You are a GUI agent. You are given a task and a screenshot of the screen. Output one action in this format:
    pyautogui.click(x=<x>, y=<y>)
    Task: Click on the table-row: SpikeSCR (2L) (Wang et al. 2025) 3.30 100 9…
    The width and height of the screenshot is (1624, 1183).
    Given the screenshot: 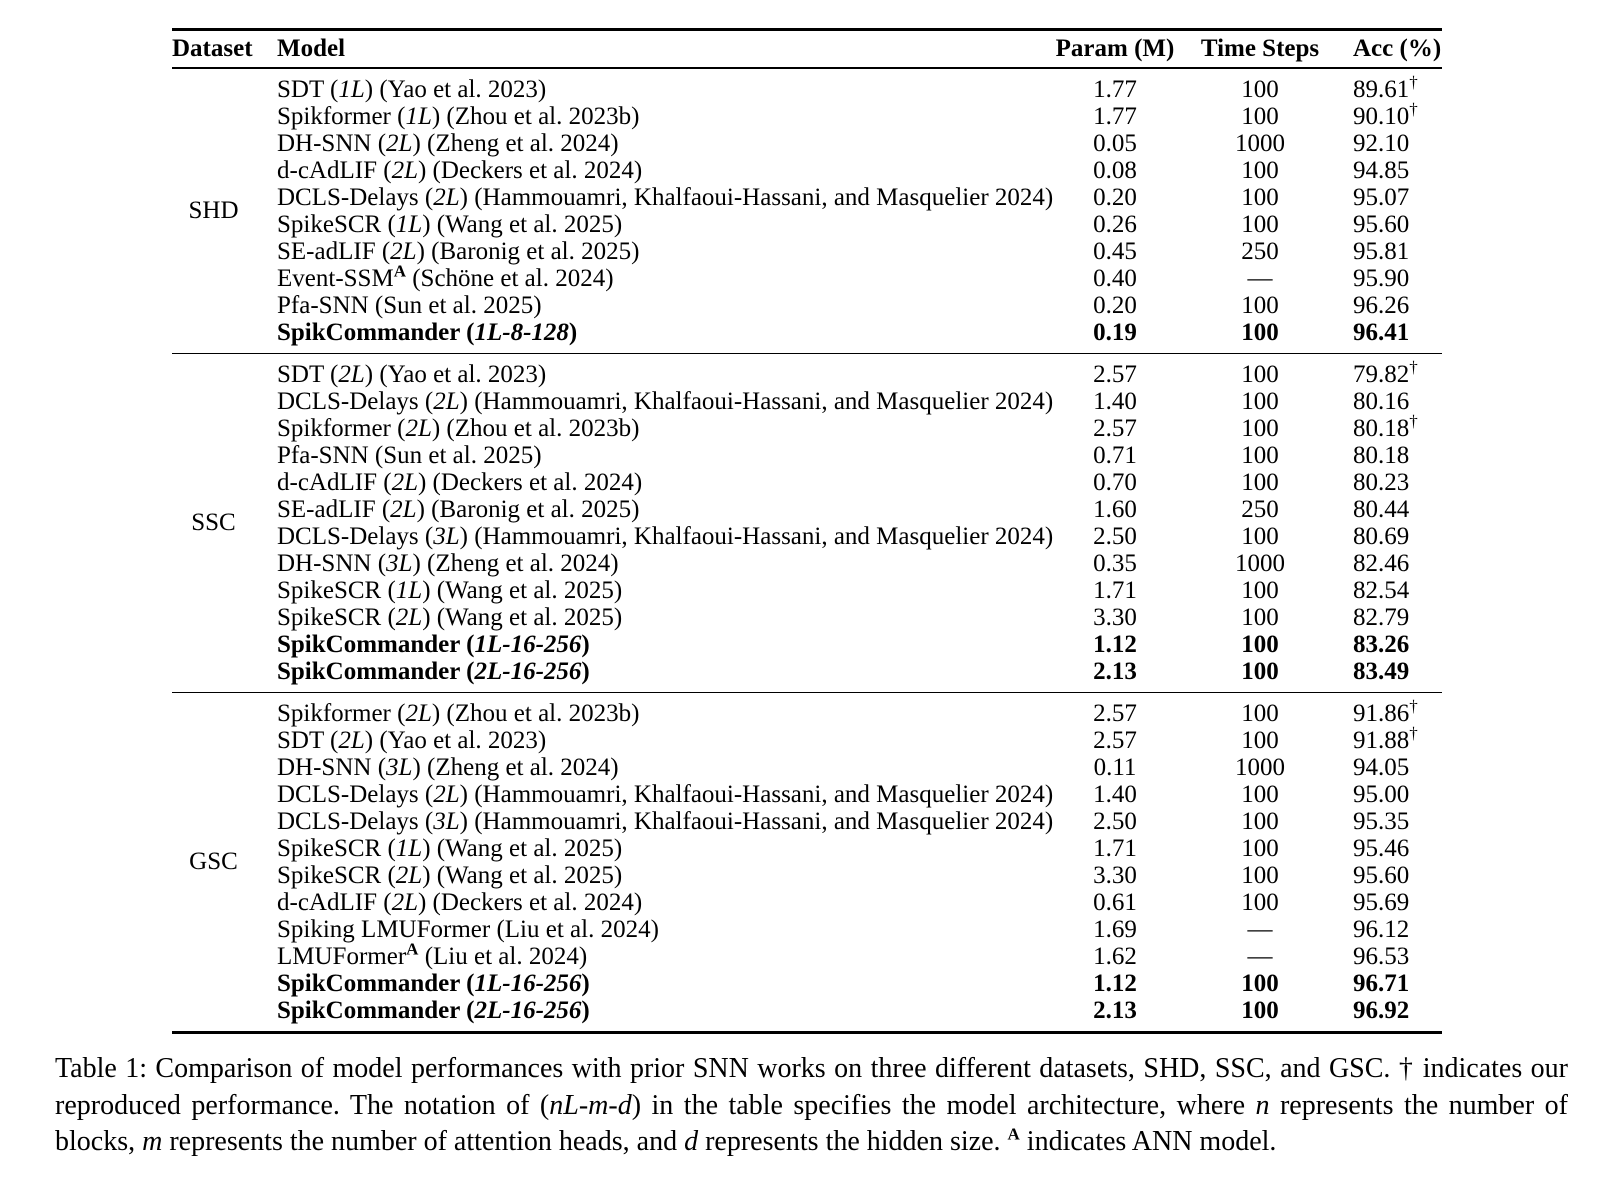 What is the action you would take?
    pyautogui.click(x=859, y=875)
    